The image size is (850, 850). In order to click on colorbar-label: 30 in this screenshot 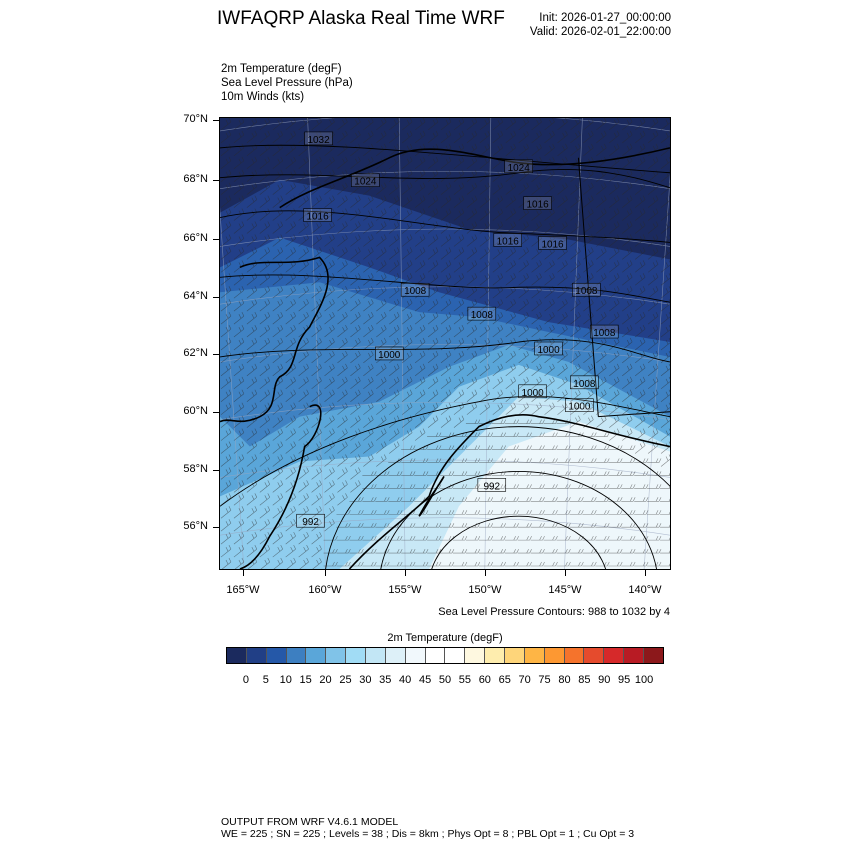, I will do `click(365, 680)`.